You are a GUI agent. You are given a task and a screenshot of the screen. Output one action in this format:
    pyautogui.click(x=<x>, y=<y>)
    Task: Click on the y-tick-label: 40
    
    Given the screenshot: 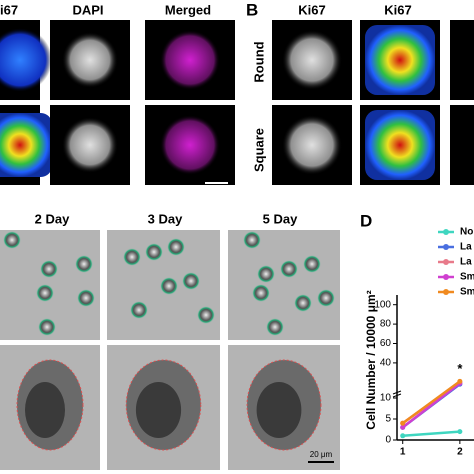 What is the action you would take?
    pyautogui.click(x=386, y=363)
    